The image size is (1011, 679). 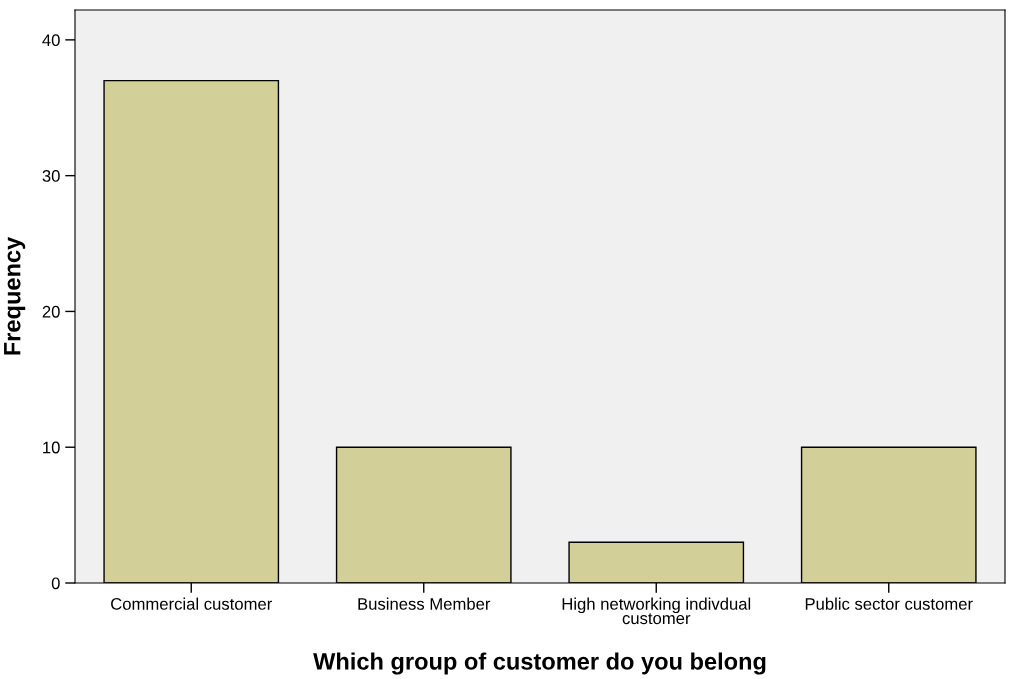 What do you see at coordinates (51, 176) in the screenshot?
I see `y-tick-label: 30` at bounding box center [51, 176].